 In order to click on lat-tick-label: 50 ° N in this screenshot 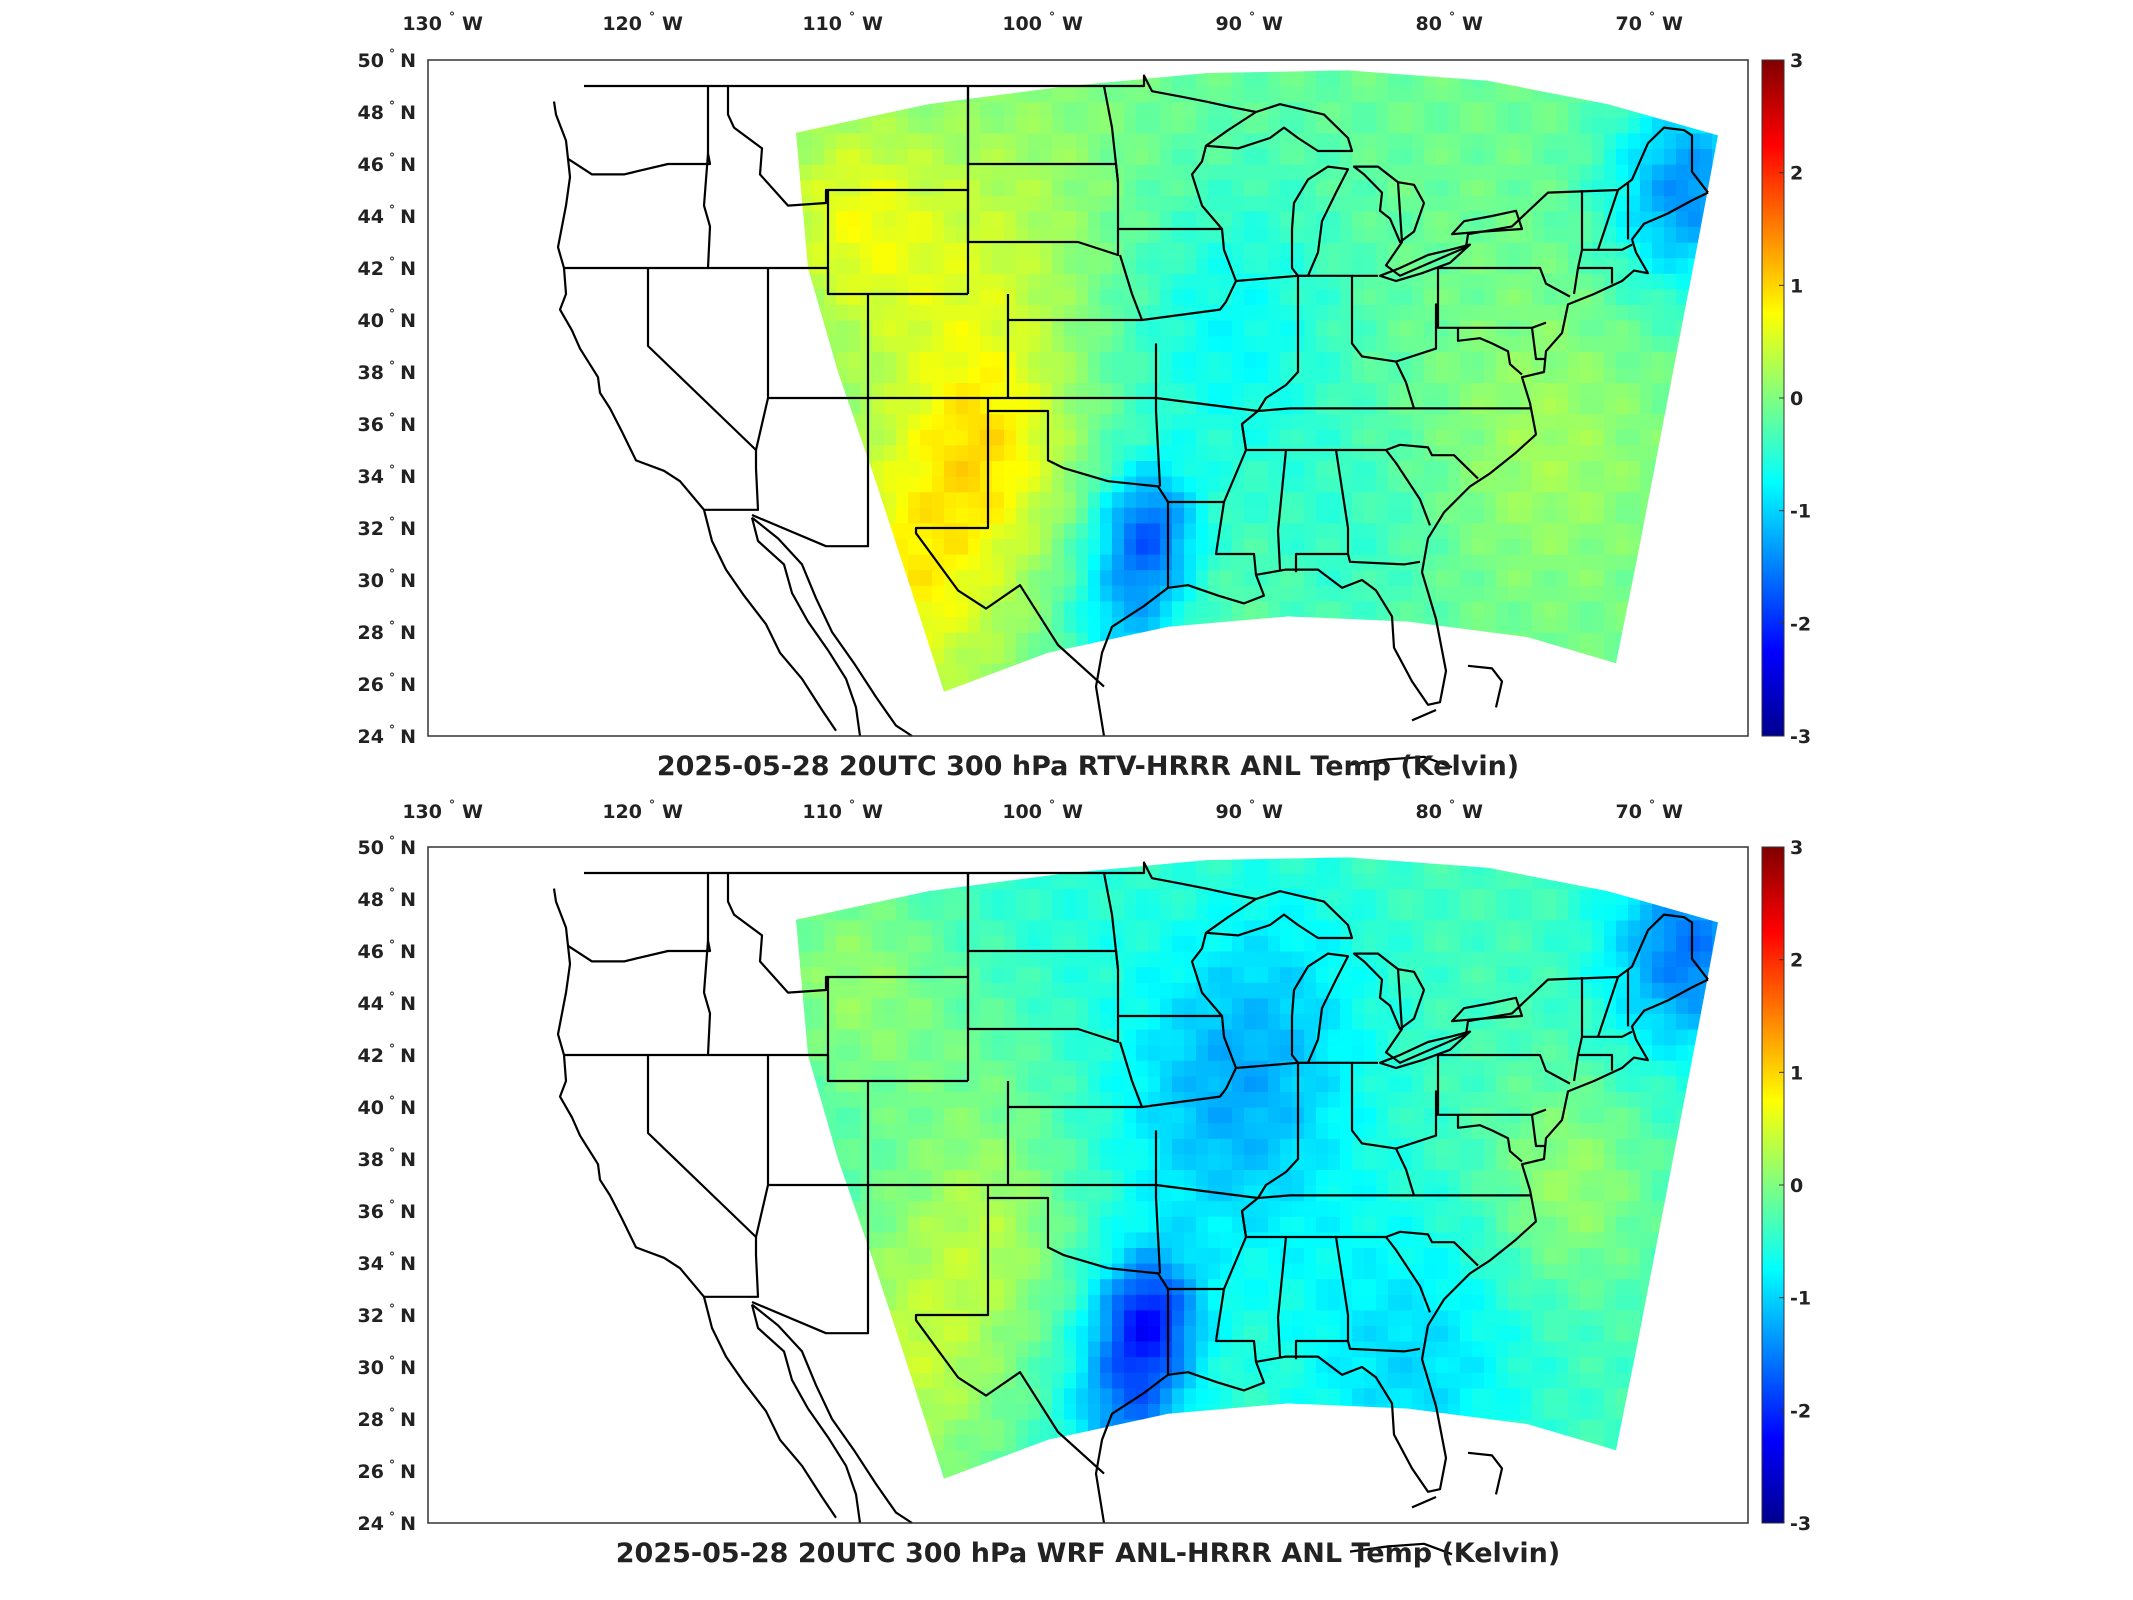, I will do `click(387, 59)`.